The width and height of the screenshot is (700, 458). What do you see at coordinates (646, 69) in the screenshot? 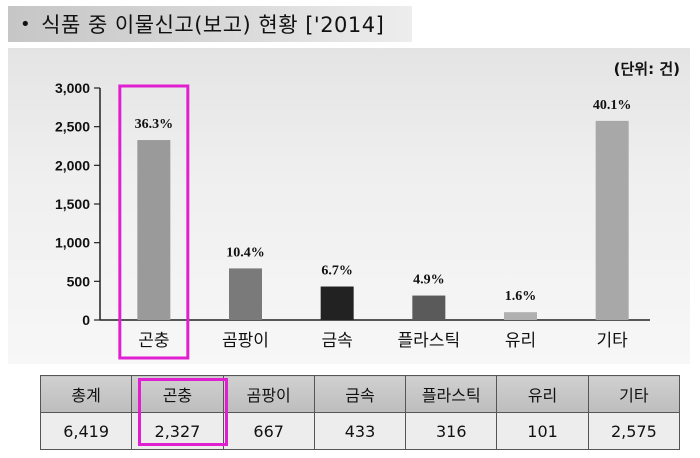
I see `unit-label: (단위: 건)` at bounding box center [646, 69].